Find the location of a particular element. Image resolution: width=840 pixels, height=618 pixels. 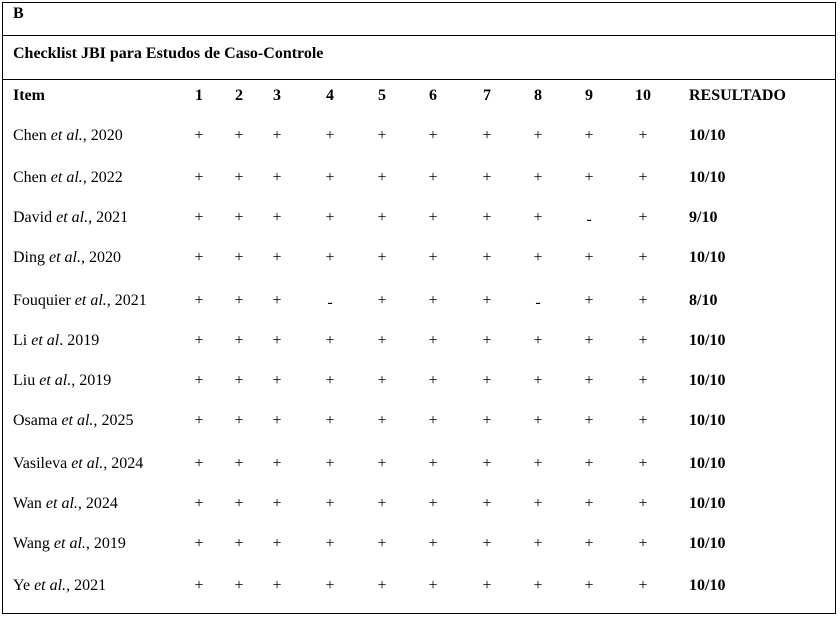

header-col-4: 4 is located at coordinates (330, 95).